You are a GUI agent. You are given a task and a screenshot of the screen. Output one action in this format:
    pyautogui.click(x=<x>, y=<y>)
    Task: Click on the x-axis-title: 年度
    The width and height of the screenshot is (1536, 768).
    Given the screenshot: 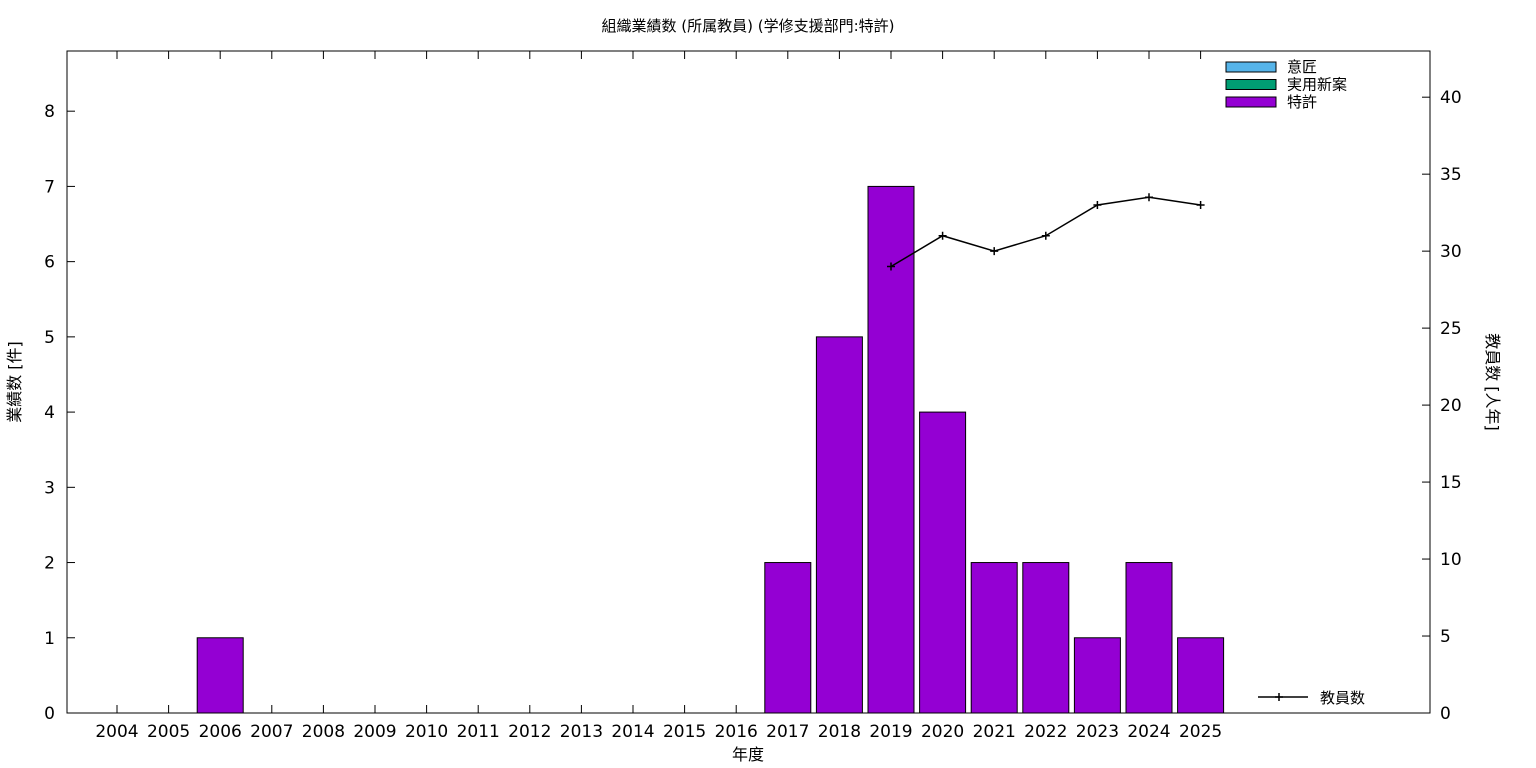 What is the action you would take?
    pyautogui.click(x=748, y=754)
    